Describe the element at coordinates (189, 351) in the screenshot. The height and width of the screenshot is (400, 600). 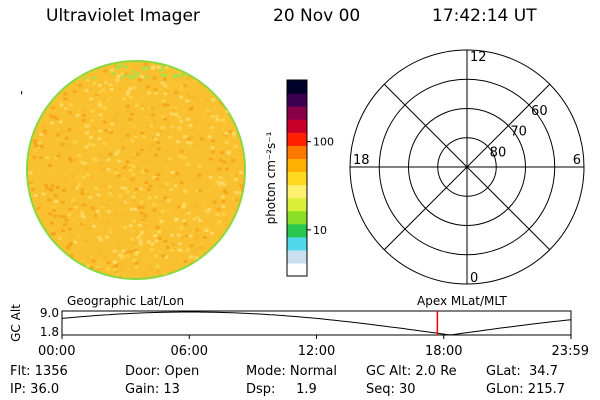
I see `time-tick-label: 06:00` at that location.